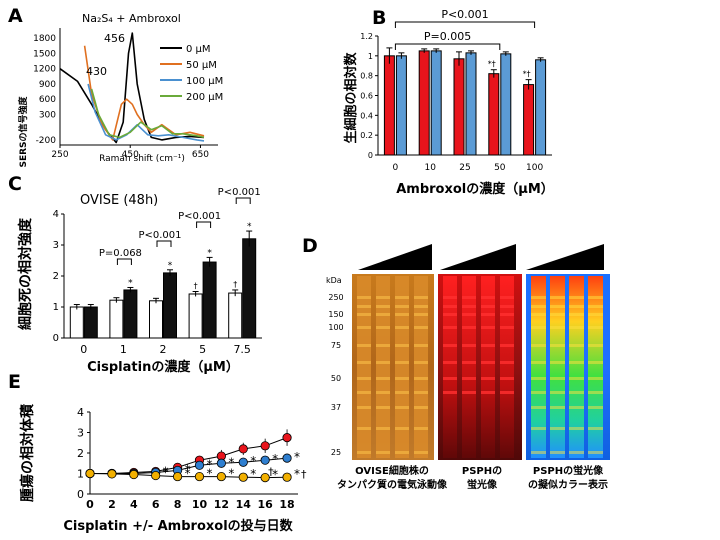  Describe the element at coordinates (235, 284) in the screenshot. I see `dagger-mark: †` at that location.